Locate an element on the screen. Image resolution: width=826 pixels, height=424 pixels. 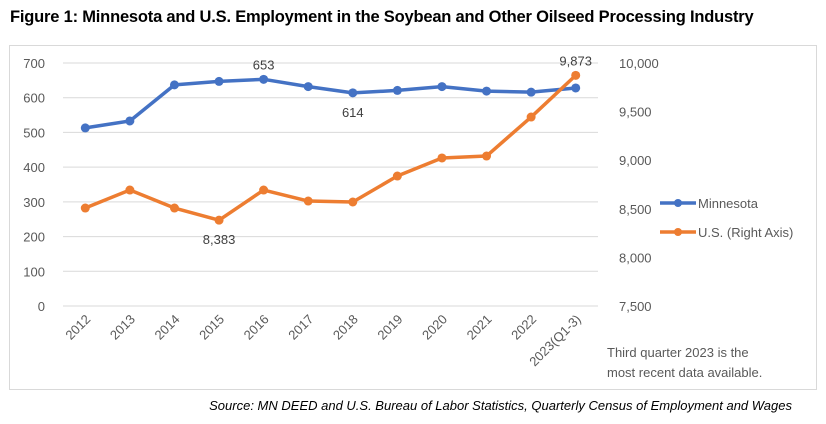
x-tick-label: 2013 is located at coordinates (122, 327).